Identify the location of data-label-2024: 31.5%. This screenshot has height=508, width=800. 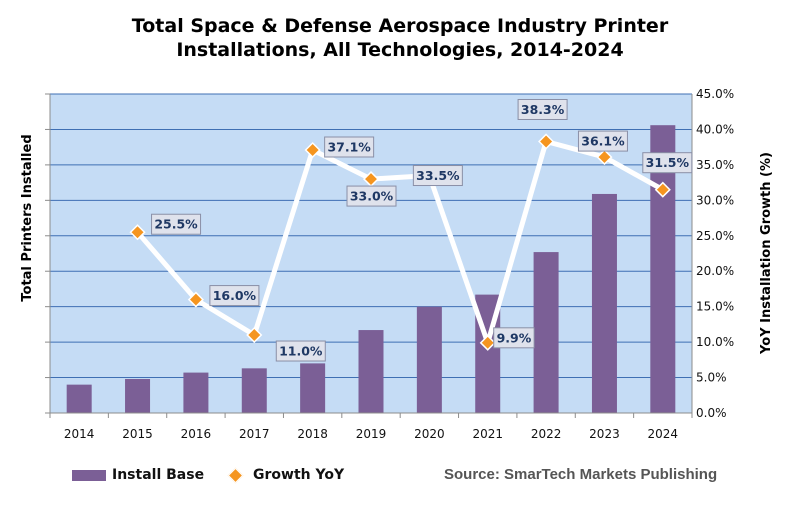
(667, 163).